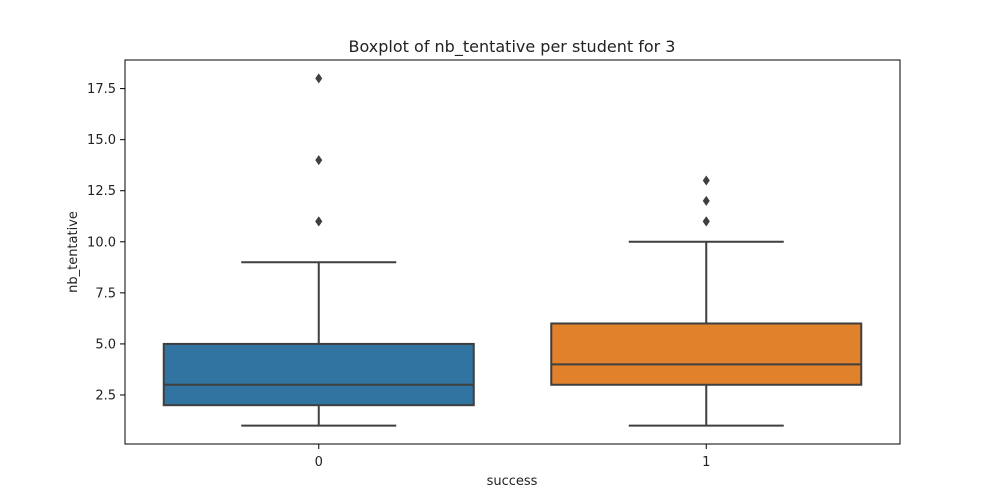  I want to click on y-tick-label: 7.5, so click(105, 293).